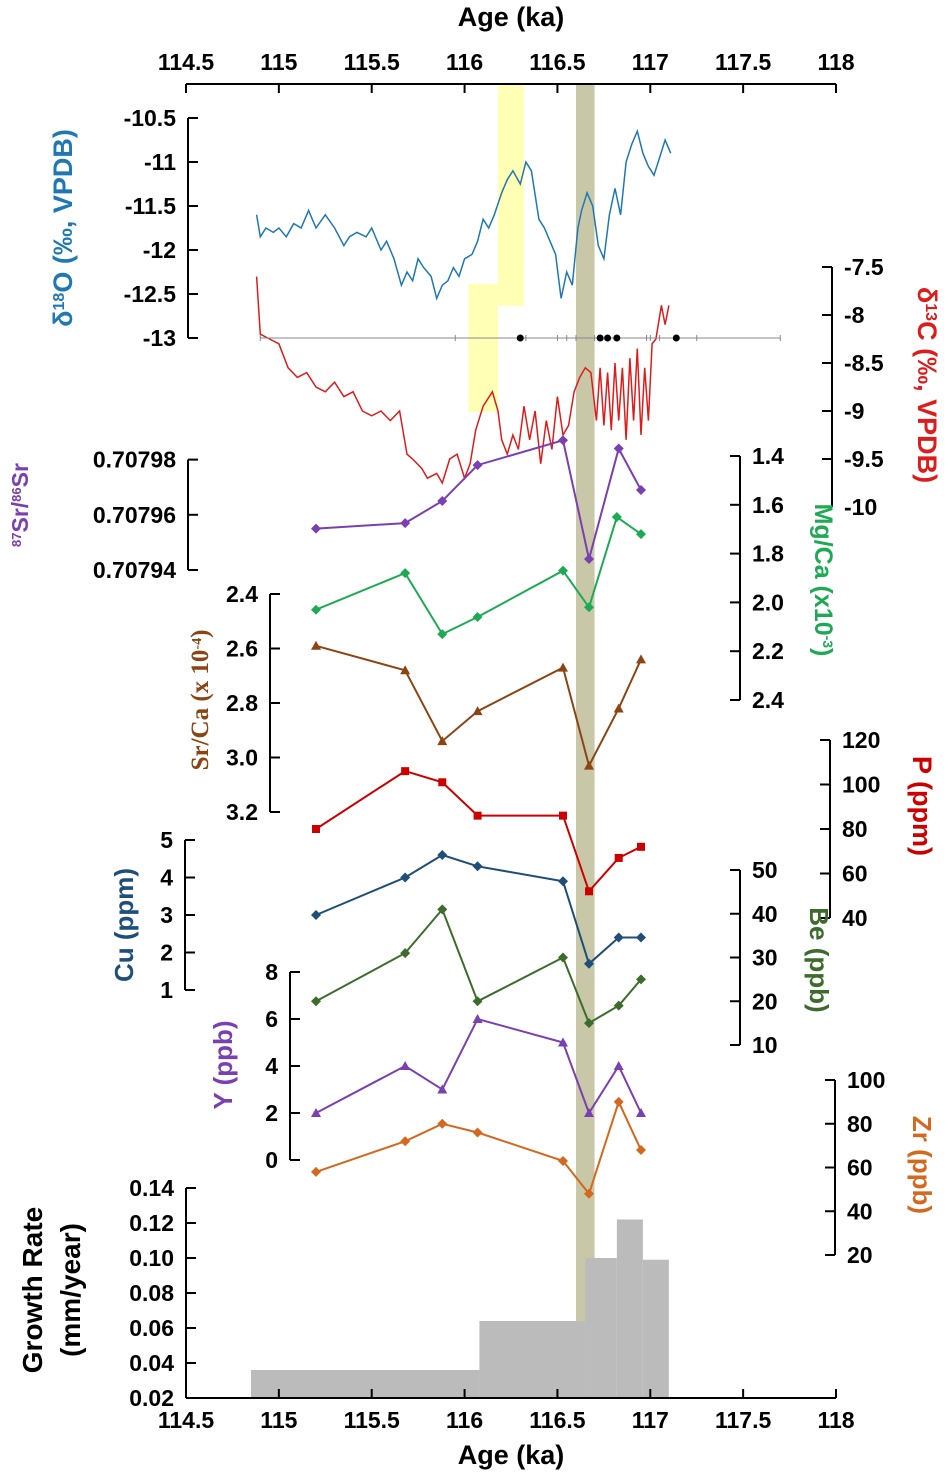 The height and width of the screenshot is (1482, 950). What do you see at coordinates (819, 959) in the screenshot?
I see `y-axis-title-be: Be (ppb)` at bounding box center [819, 959].